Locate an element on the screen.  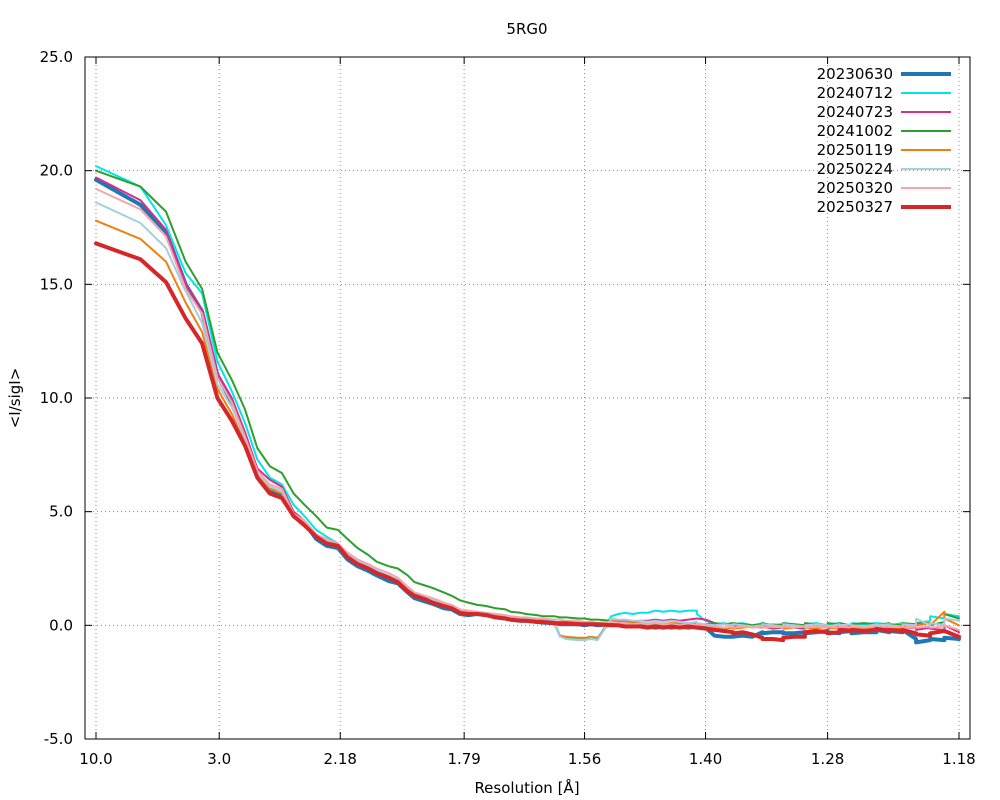
legend-label: 20250119 is located at coordinates (855, 150).